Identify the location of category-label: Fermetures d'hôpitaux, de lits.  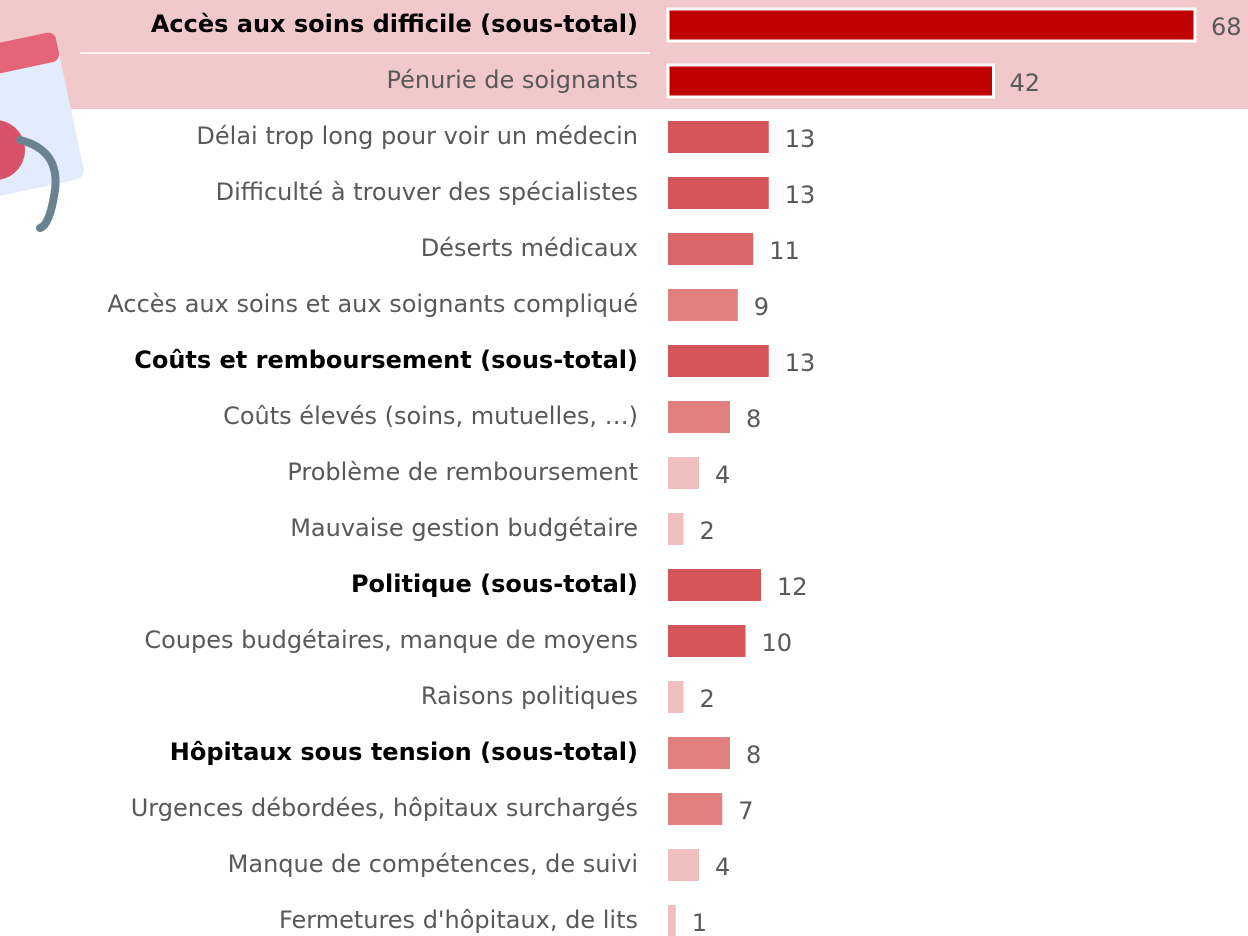
(458, 920).